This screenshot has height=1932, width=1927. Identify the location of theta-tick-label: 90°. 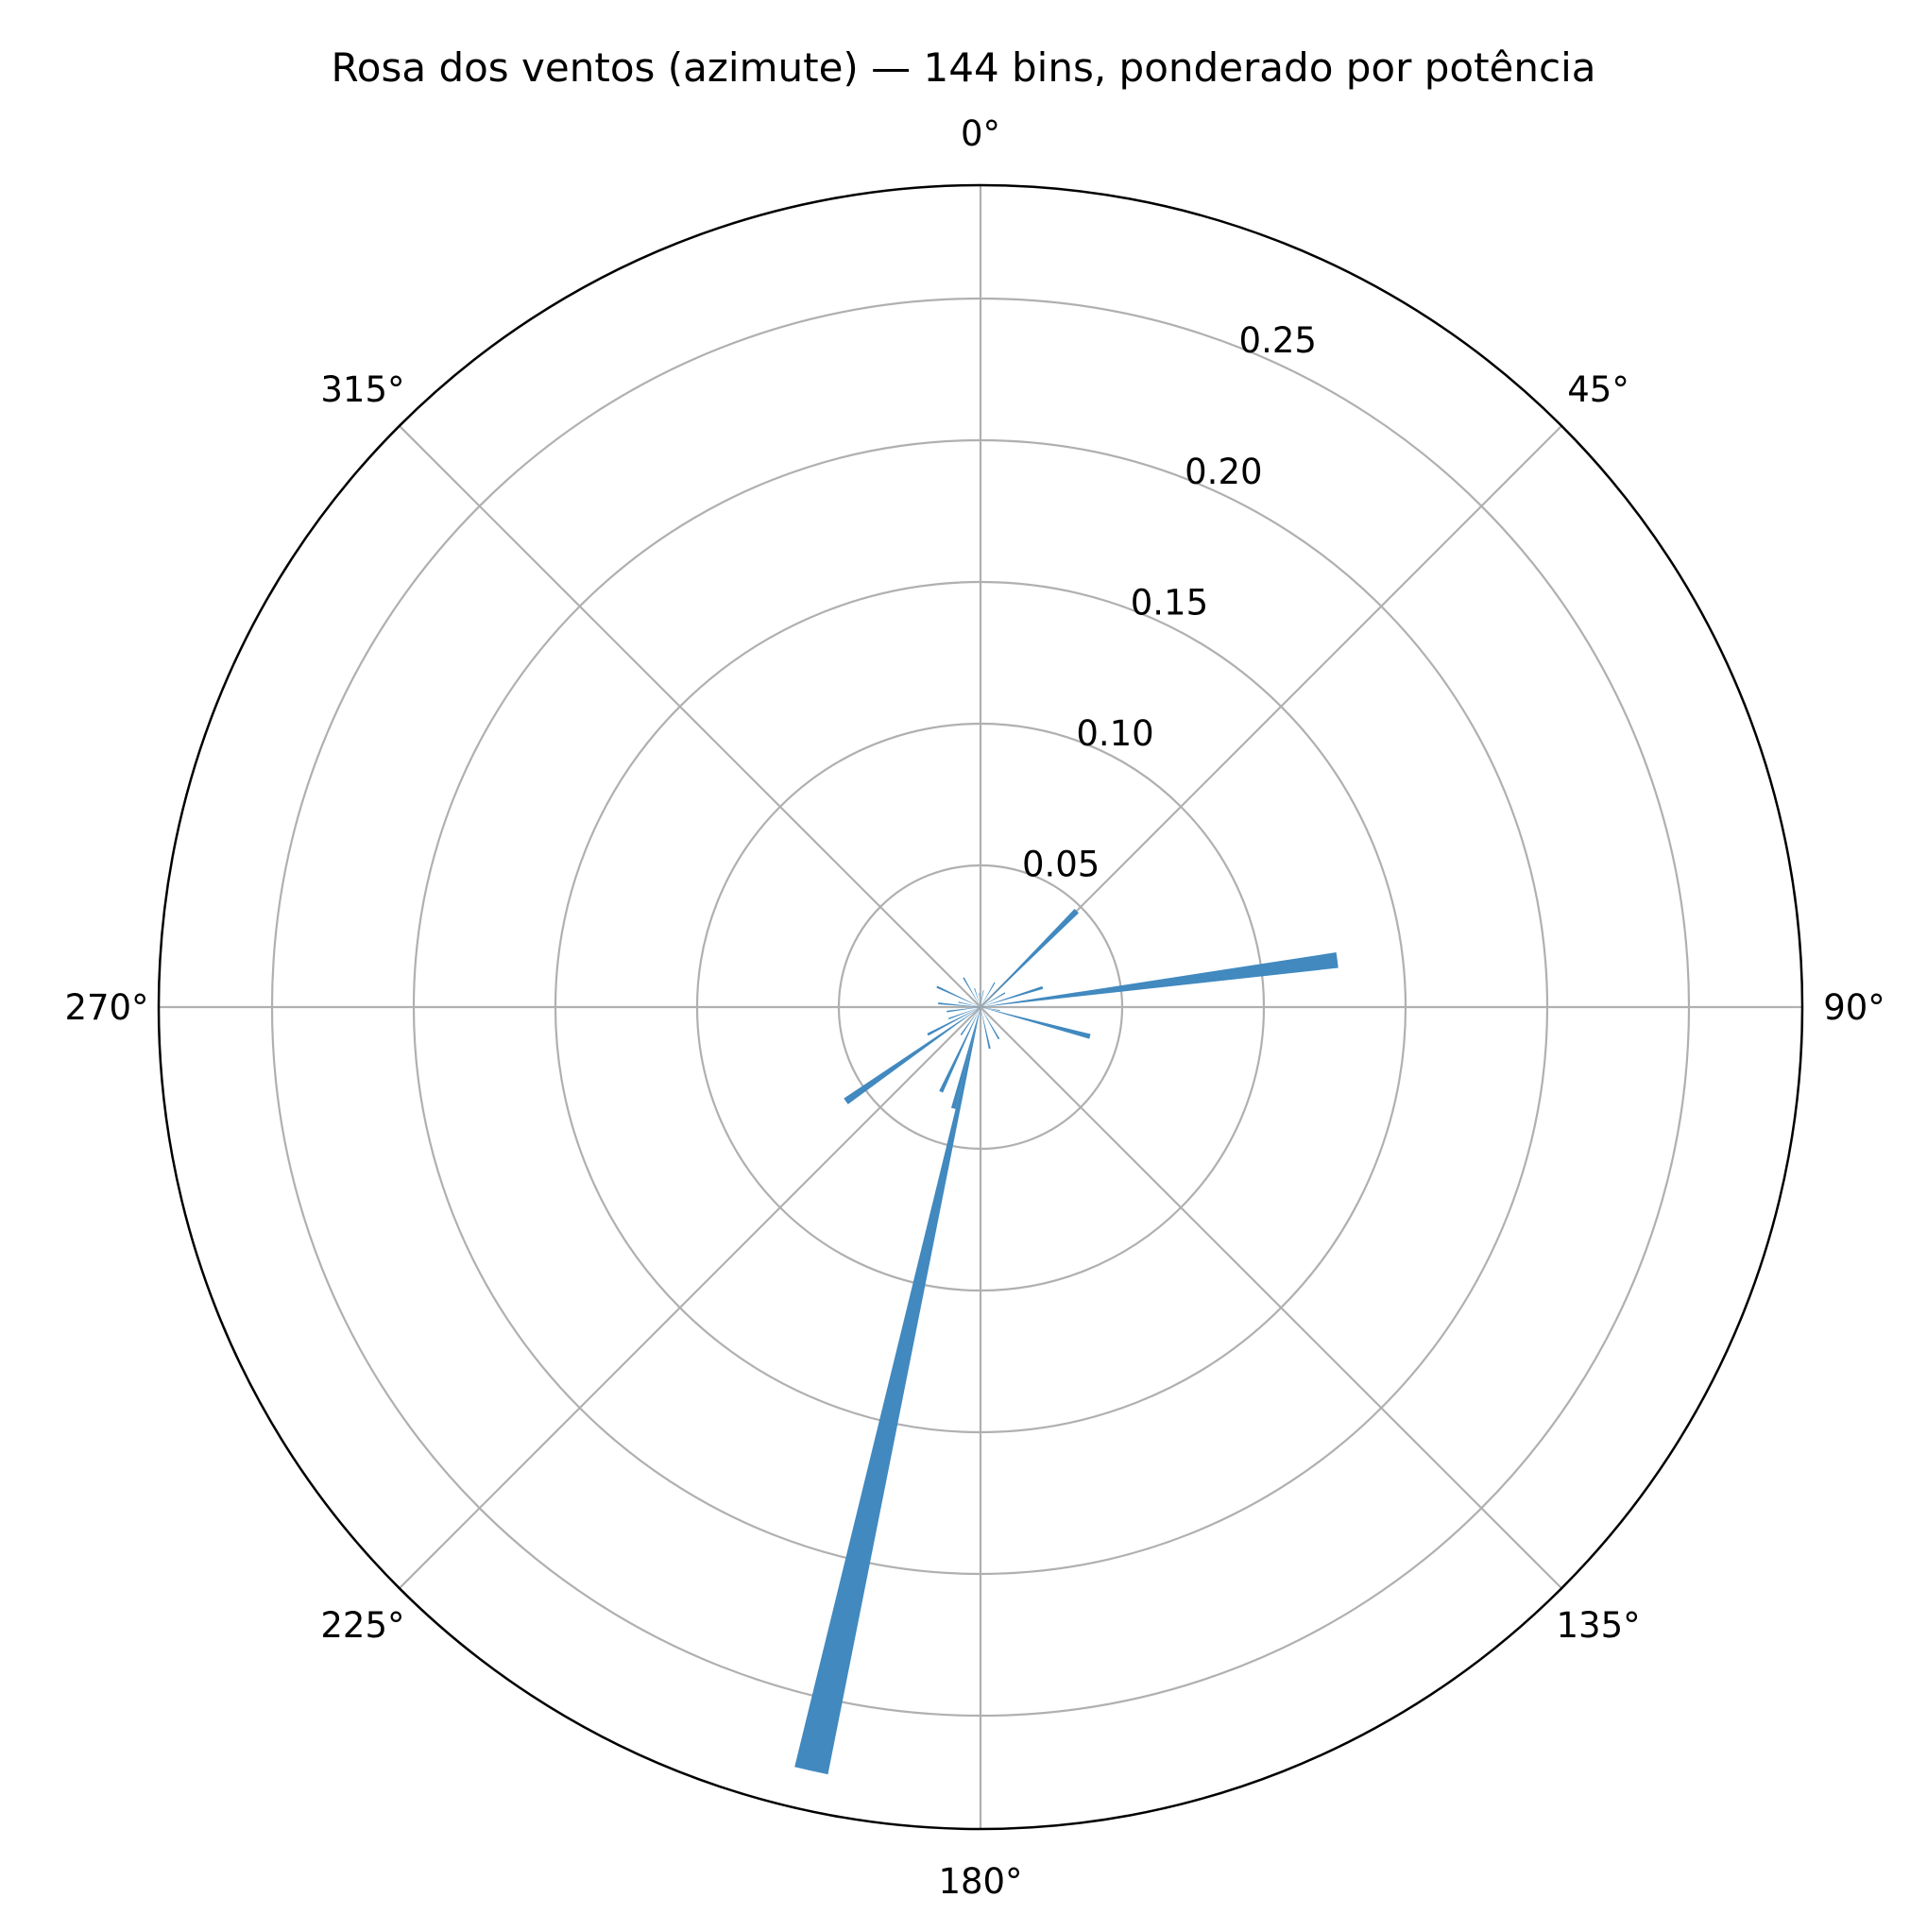
(1854, 1008).